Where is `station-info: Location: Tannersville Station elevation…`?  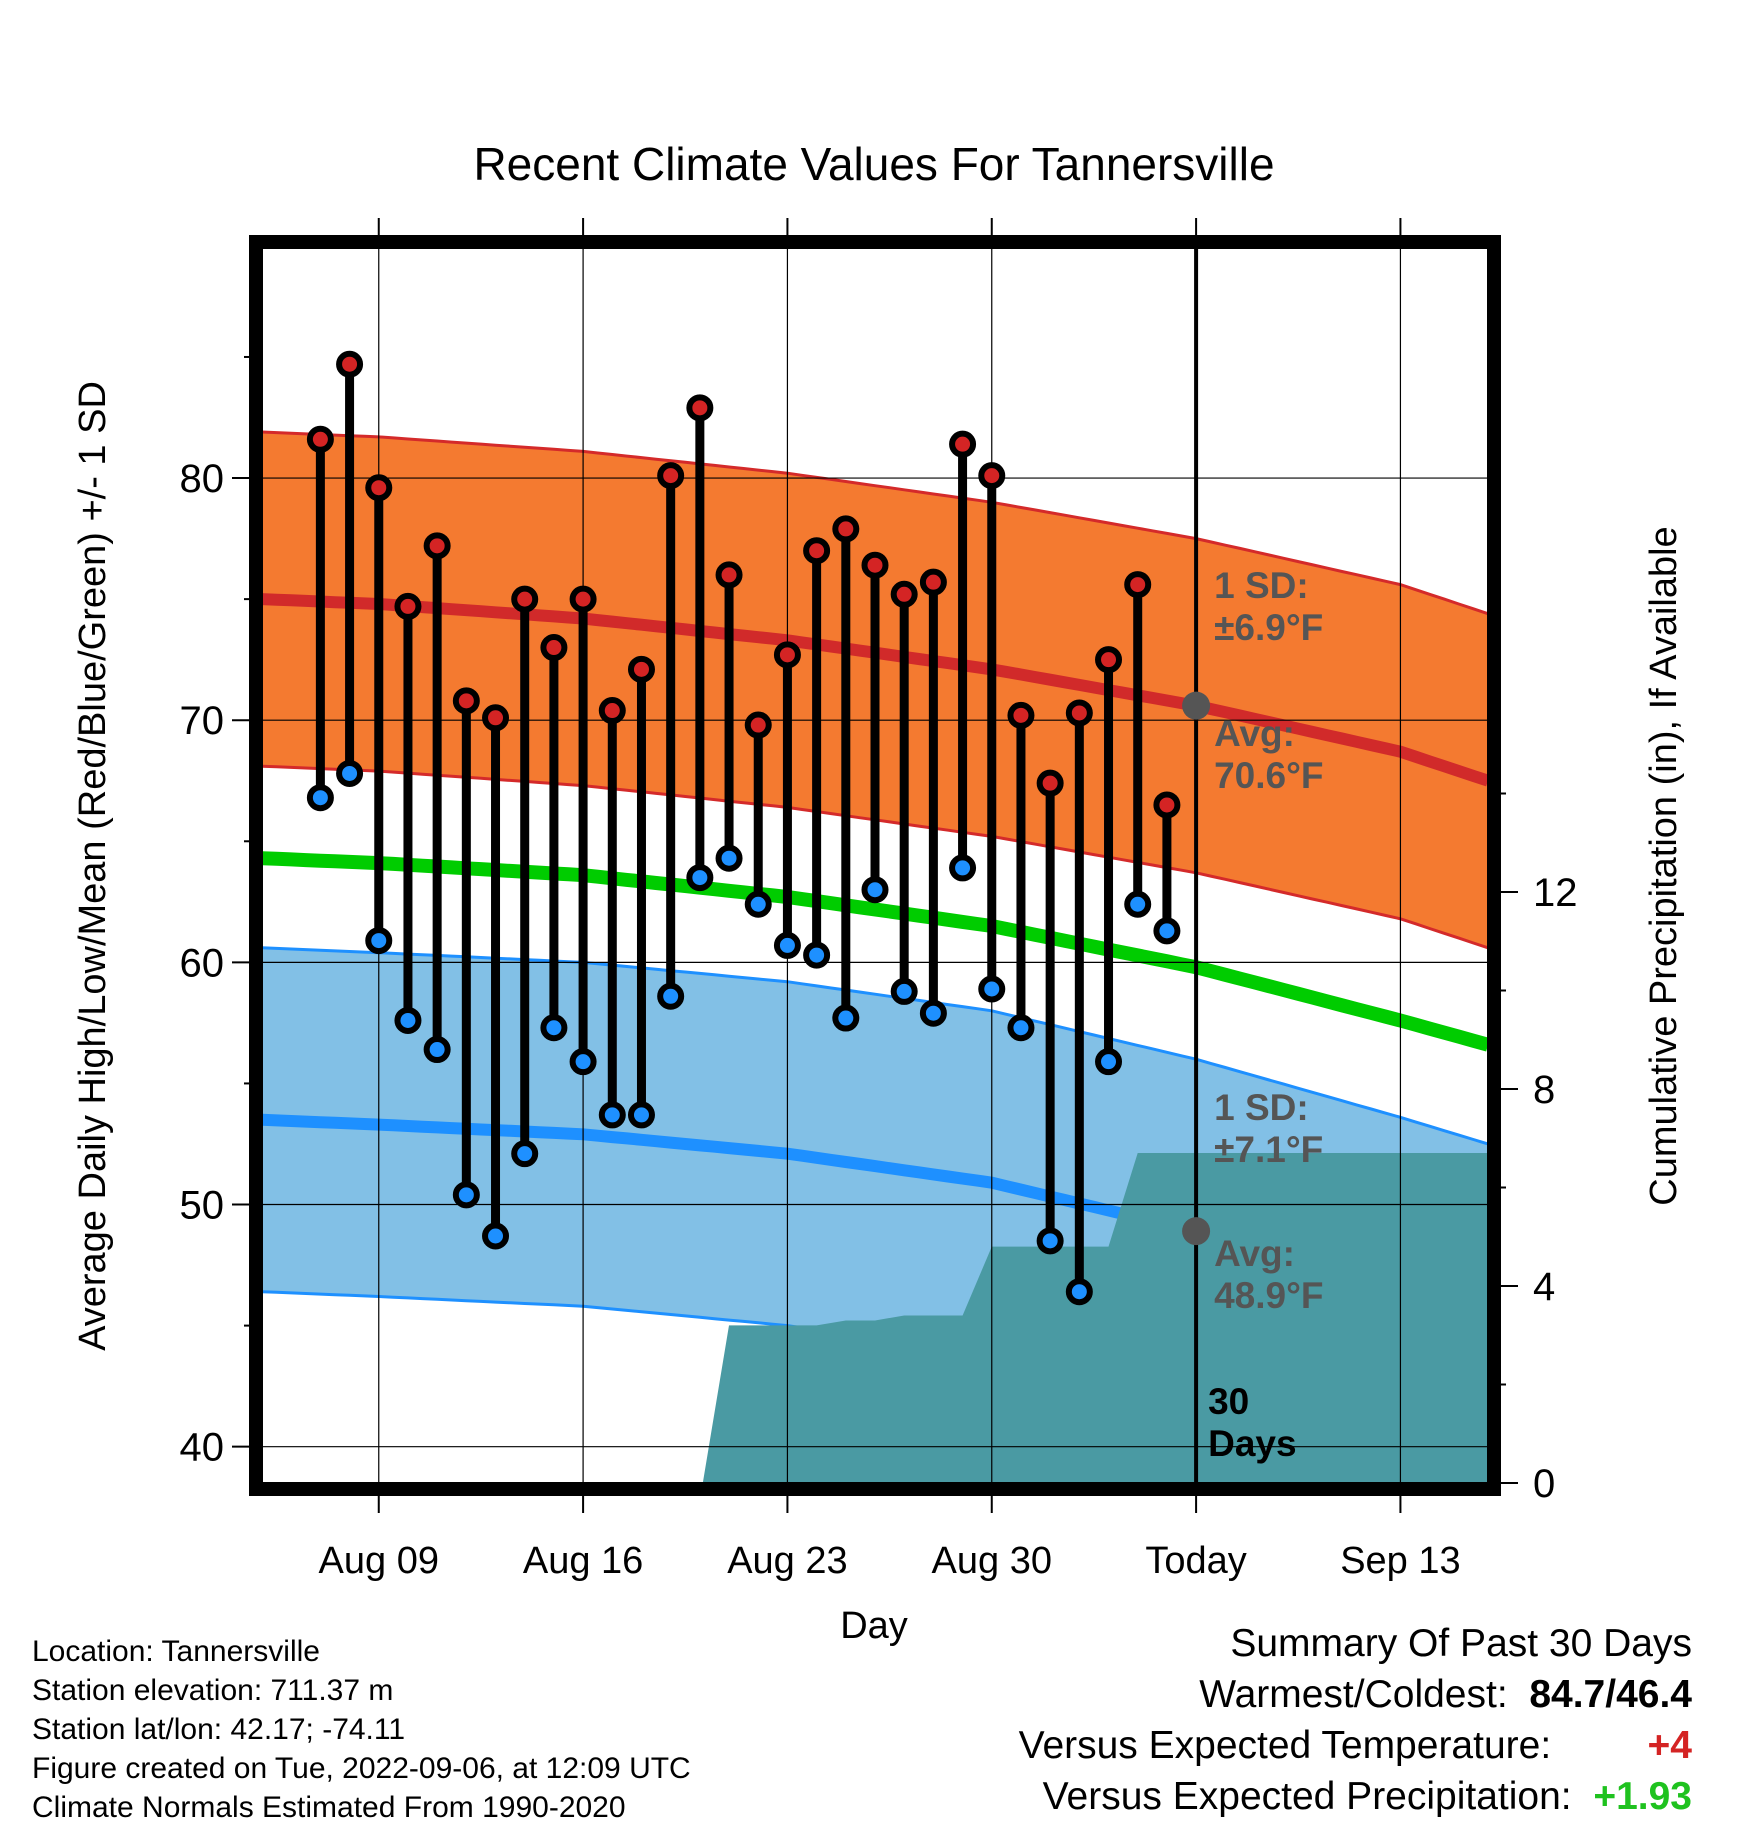
station-info: Location: Tannersville Station elevation… is located at coordinates (361, 1729).